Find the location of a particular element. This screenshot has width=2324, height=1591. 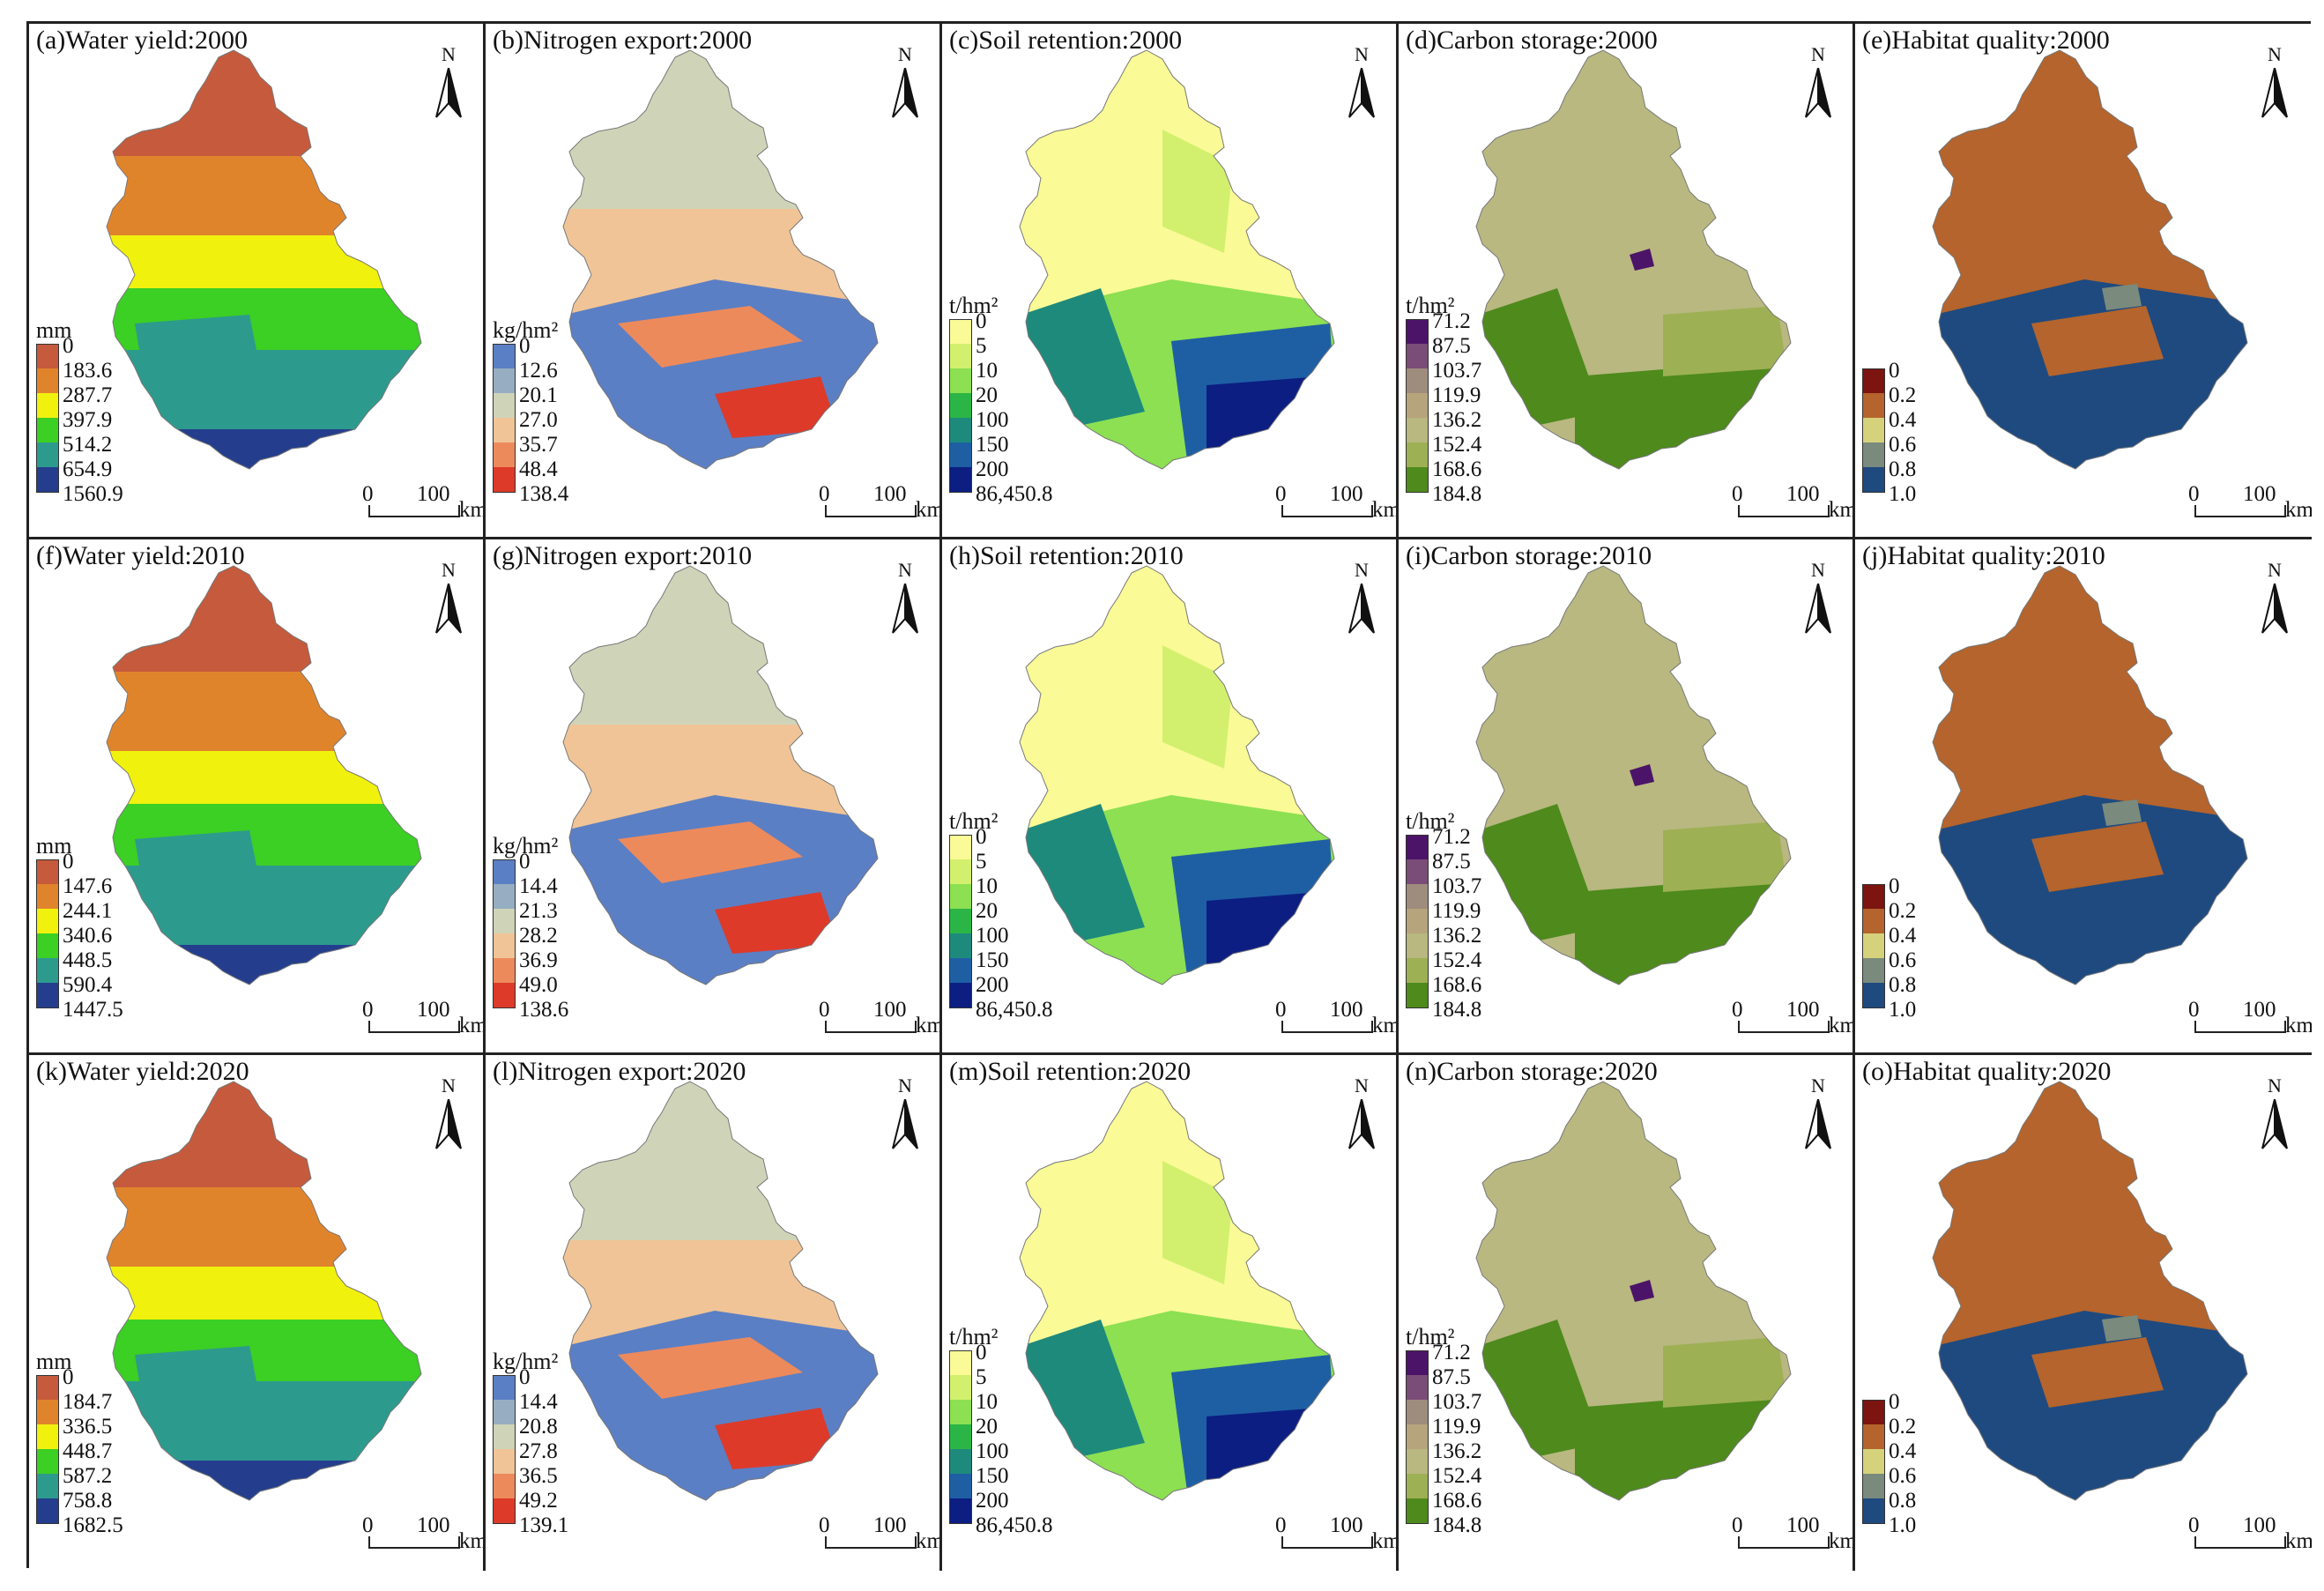

legend-row: 1.0 is located at coordinates (1889, 1531).